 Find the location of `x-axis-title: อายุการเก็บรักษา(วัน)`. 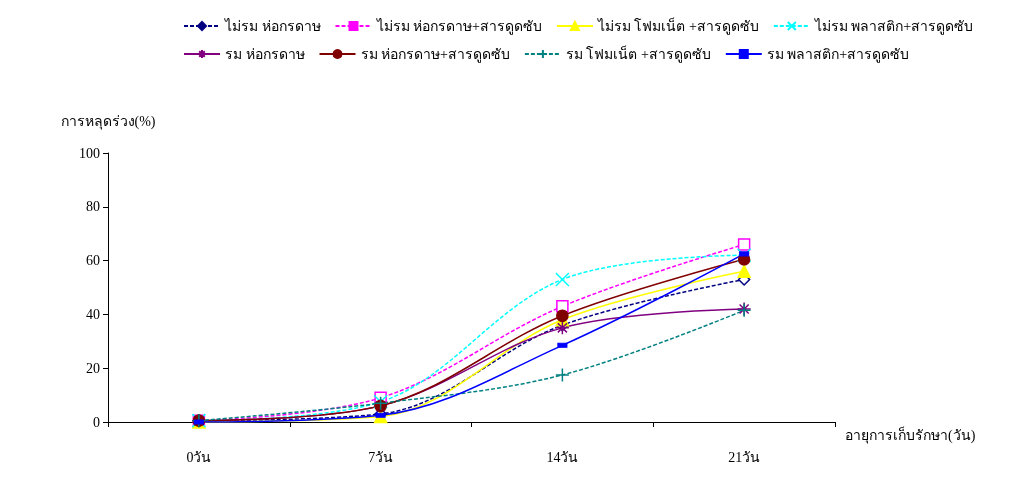

x-axis-title: อายุการเก็บรักษา(วัน) is located at coordinates (910, 434).